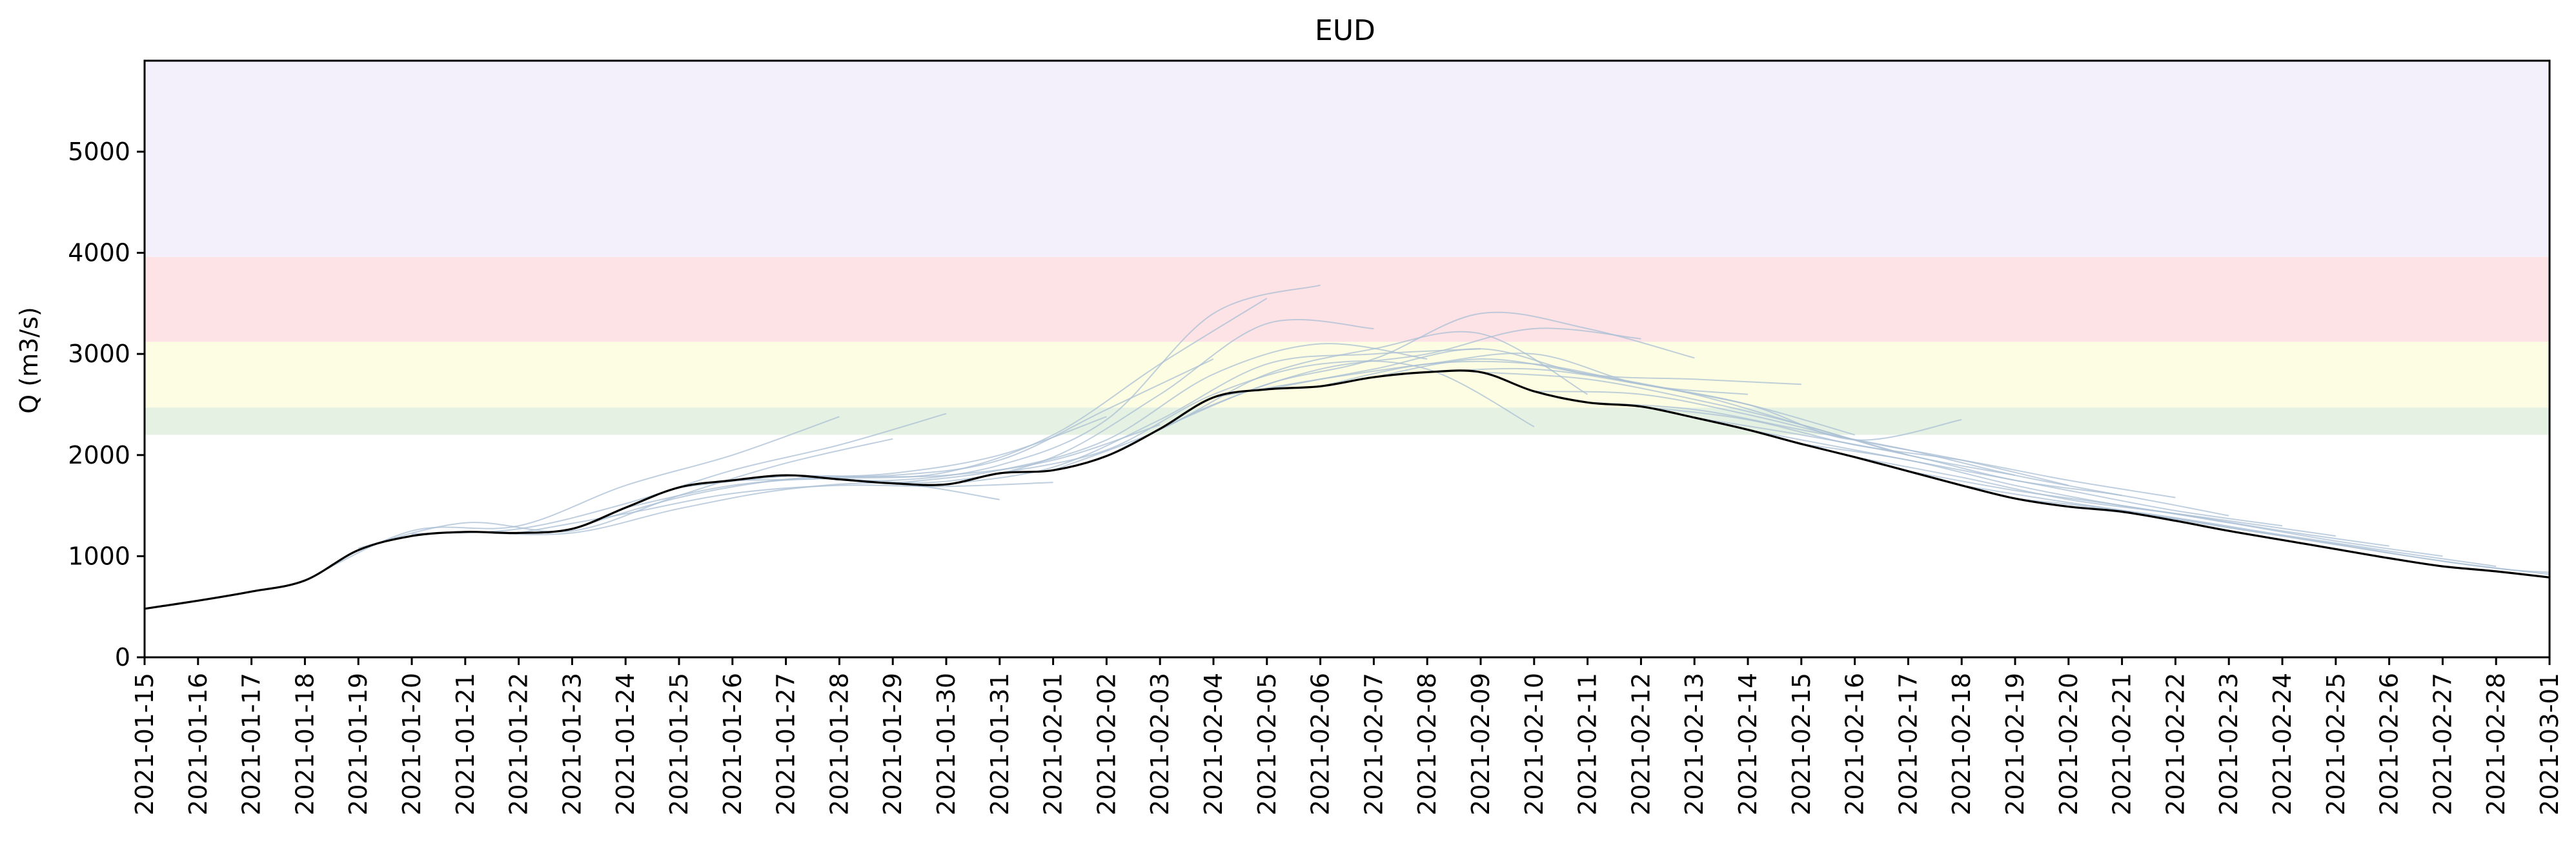 Image resolution: width=2576 pixels, height=851 pixels. I want to click on x-tick-label: 2021-02-25, so click(2336, 744).